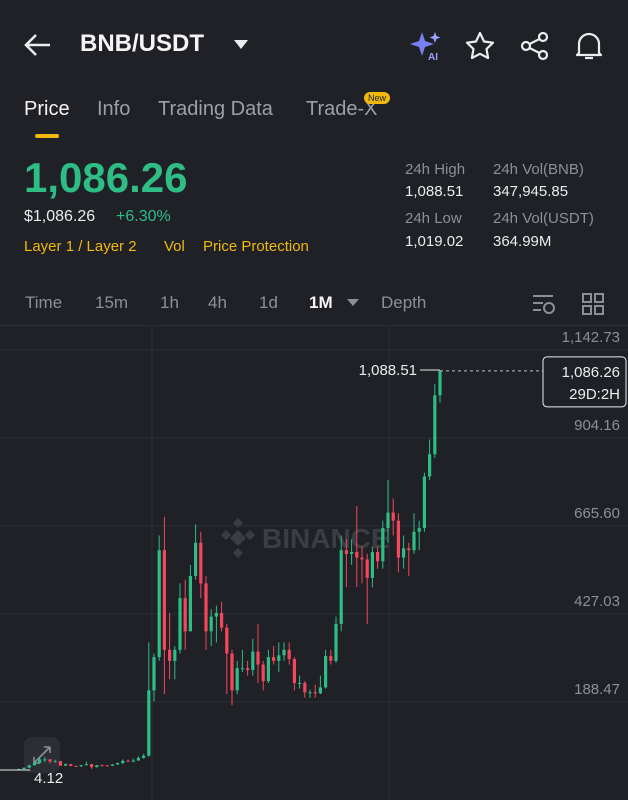  Describe the element at coordinates (47, 109) in the screenshot. I see `tab: Price` at that location.